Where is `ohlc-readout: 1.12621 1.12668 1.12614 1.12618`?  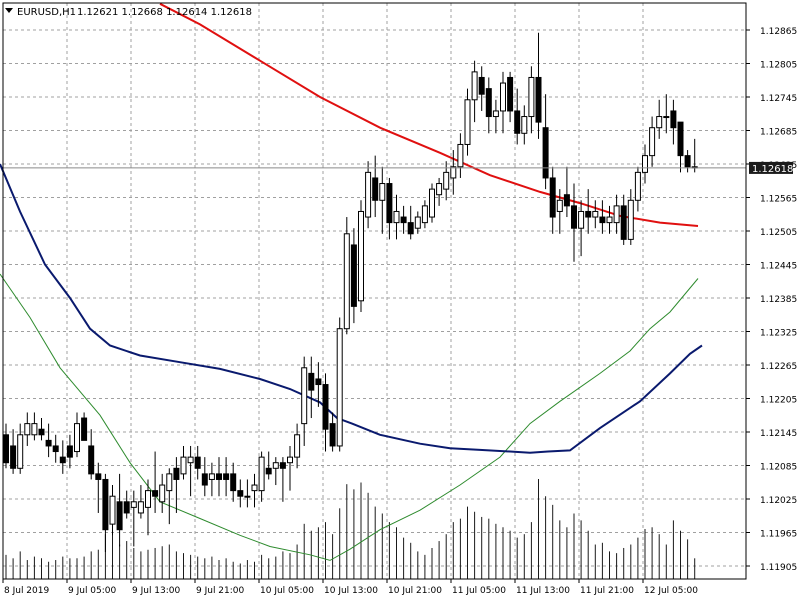 ohlc-readout: 1.12621 1.12668 1.12614 1.12618 is located at coordinates (164, 12).